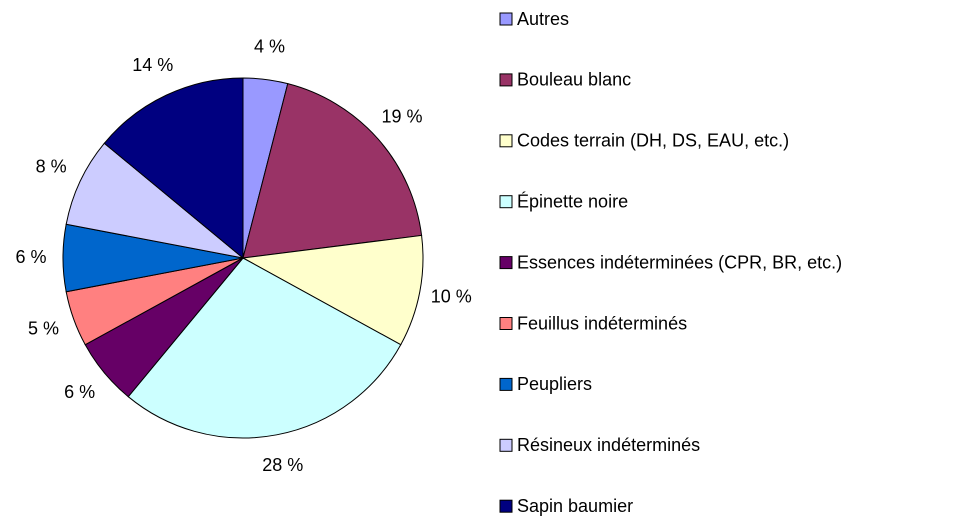  I want to click on legend-label: Bouleau blanc, so click(574, 80).